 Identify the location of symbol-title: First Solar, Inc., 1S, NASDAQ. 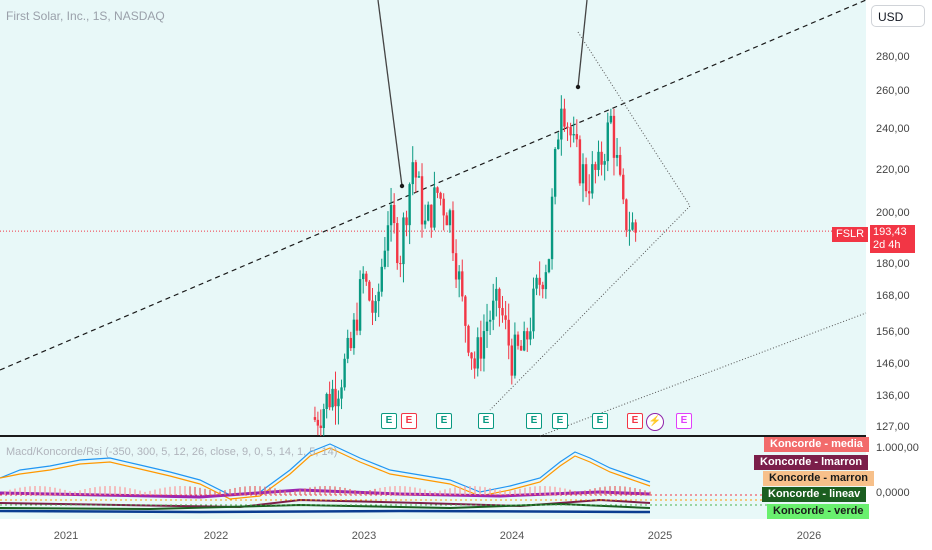
(85, 16).